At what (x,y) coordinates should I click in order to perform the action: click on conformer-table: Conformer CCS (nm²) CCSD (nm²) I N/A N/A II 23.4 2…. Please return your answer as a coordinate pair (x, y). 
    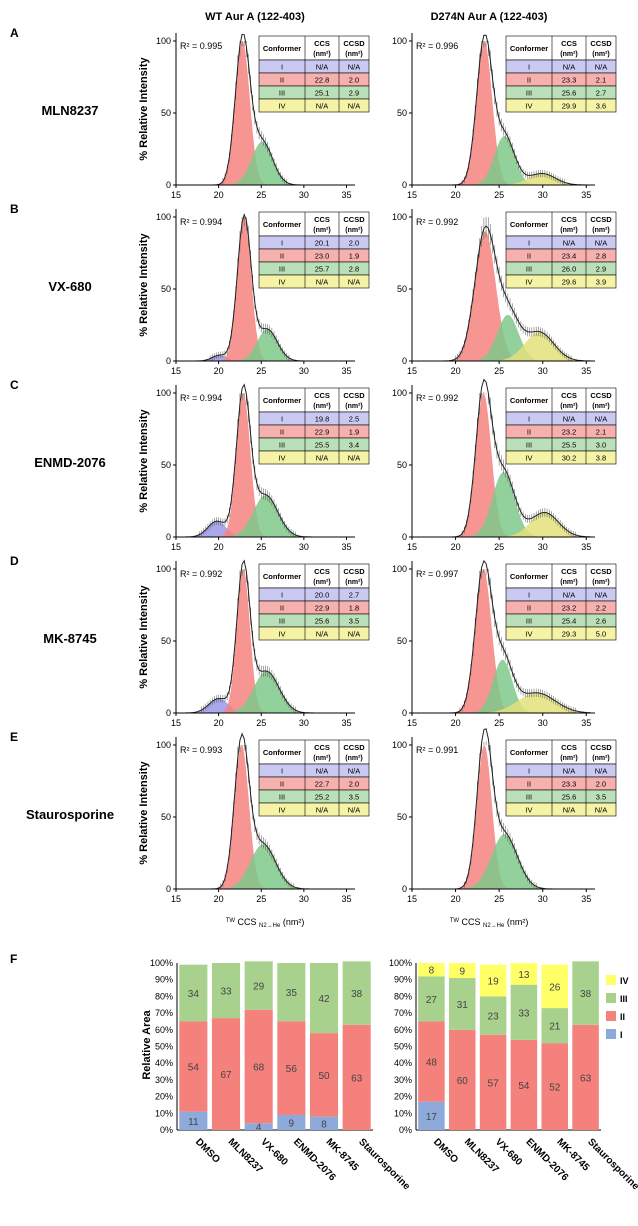
    Looking at the image, I should click on (561, 250).